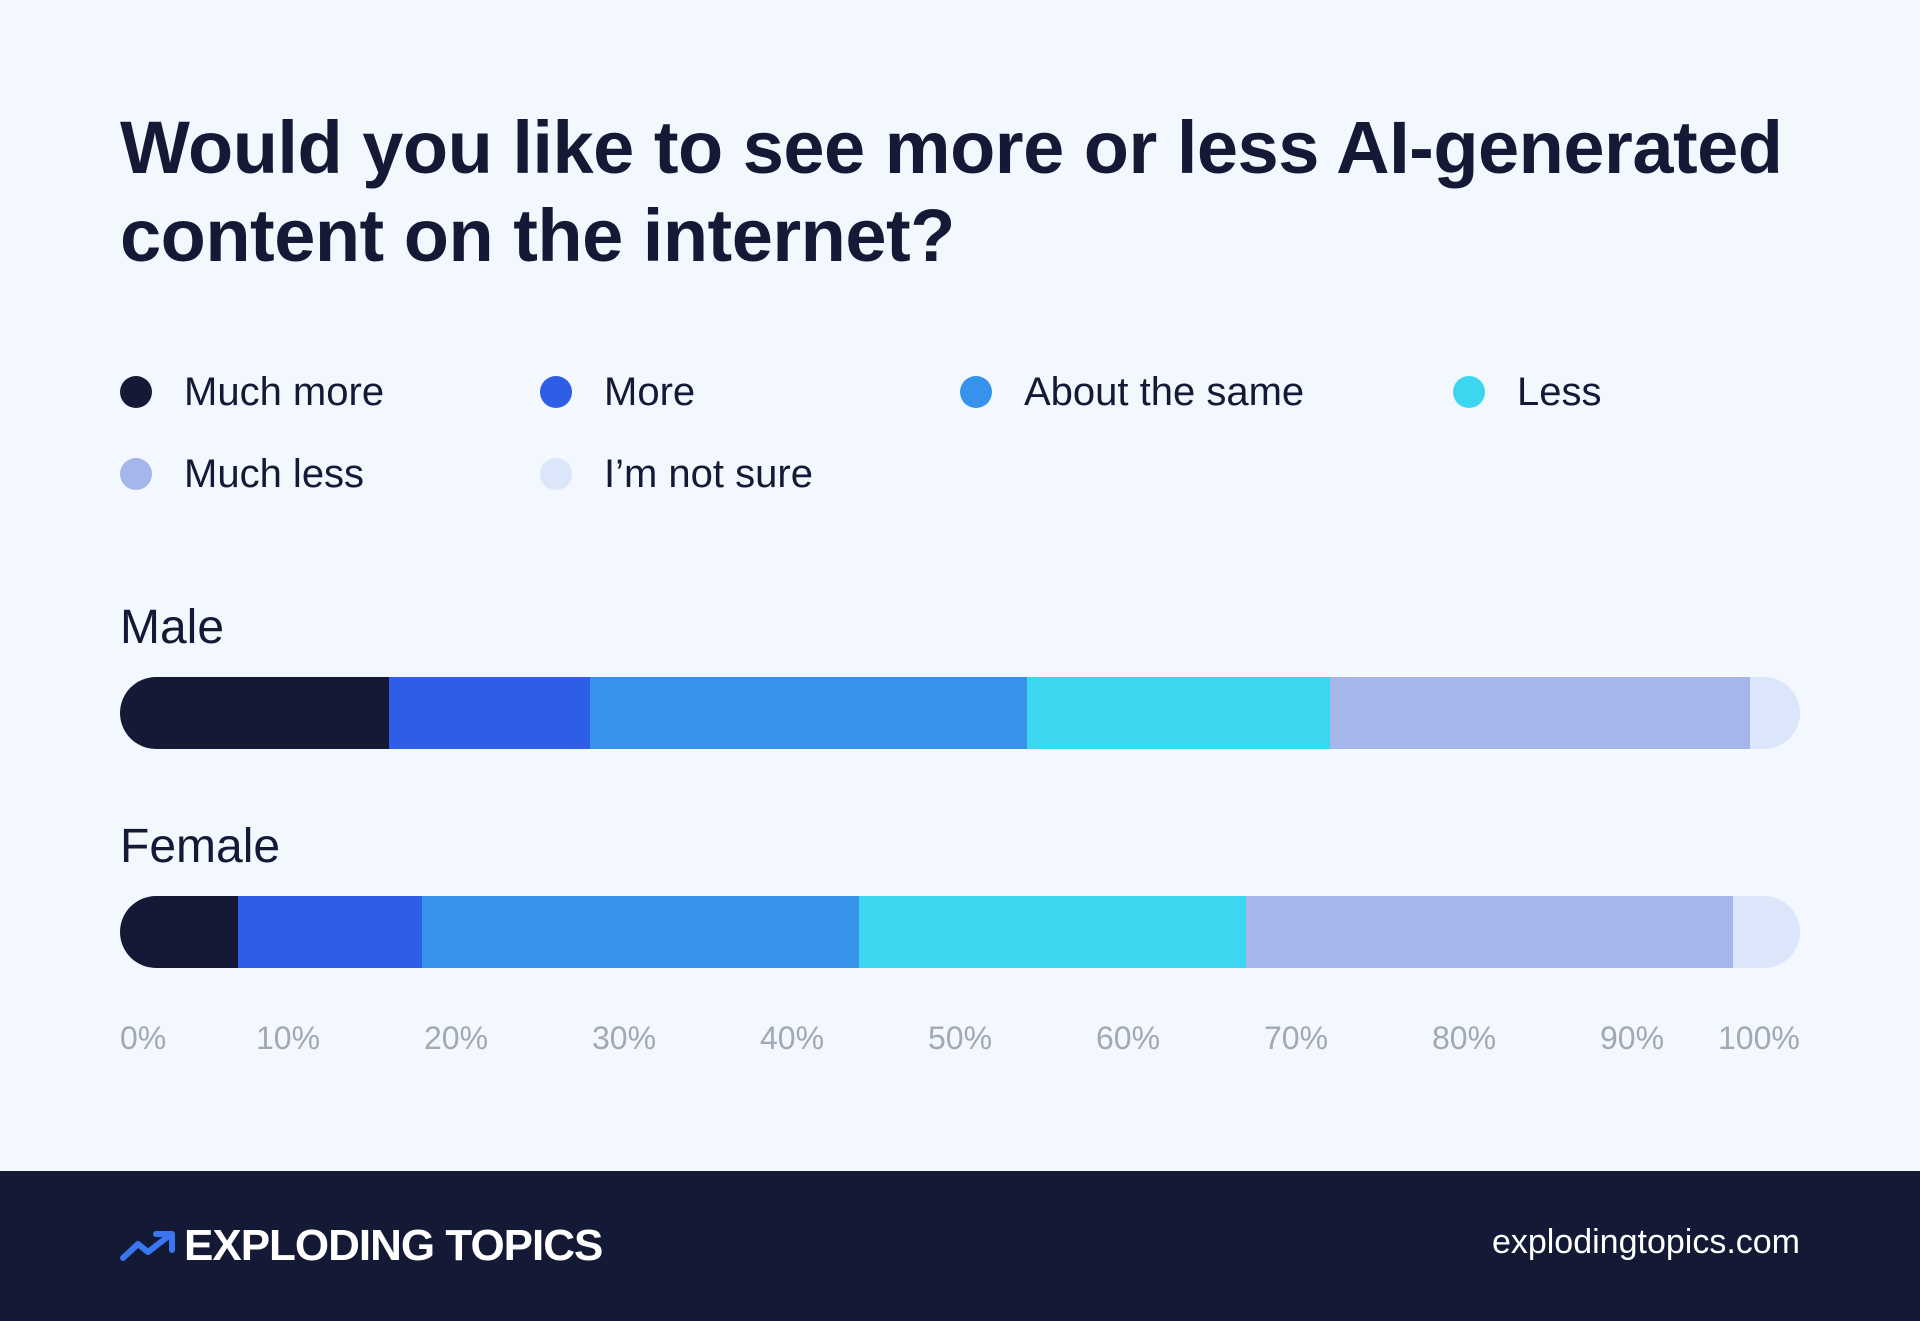 This screenshot has width=1920, height=1321. What do you see at coordinates (1164, 391) in the screenshot?
I see `legend-label-about-the-same: About the same` at bounding box center [1164, 391].